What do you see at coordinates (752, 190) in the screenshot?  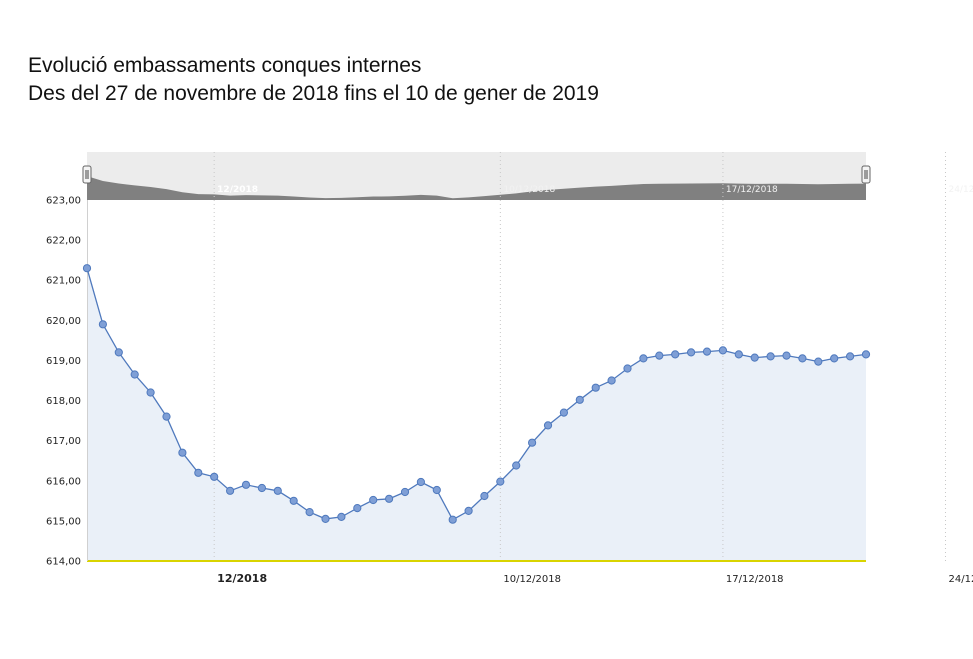 I see `navigator-label: 17/12/2018` at bounding box center [752, 190].